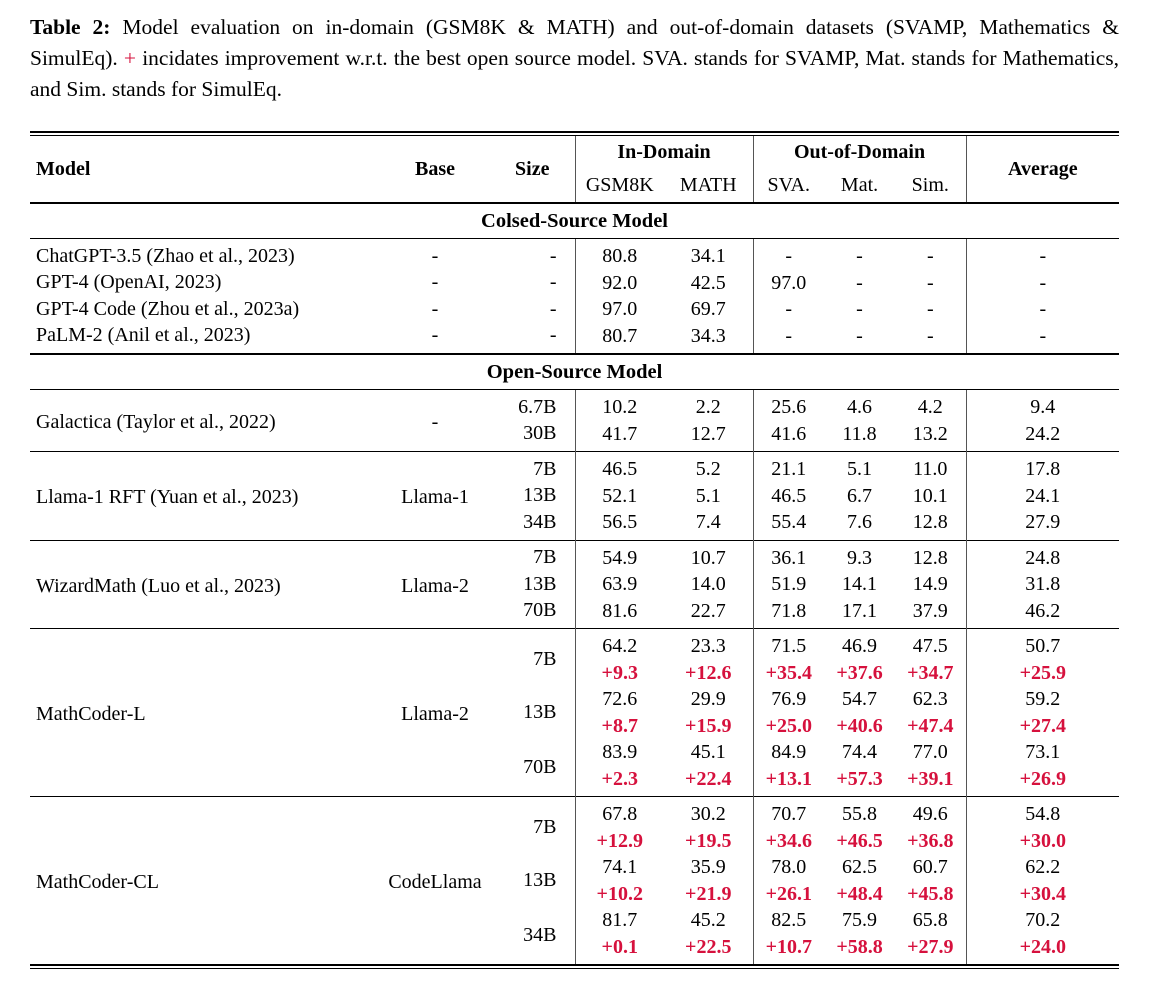 This screenshot has height=1004, width=1149. What do you see at coordinates (575, 371) in the screenshot?
I see `section-title: Open-Source Model` at bounding box center [575, 371].